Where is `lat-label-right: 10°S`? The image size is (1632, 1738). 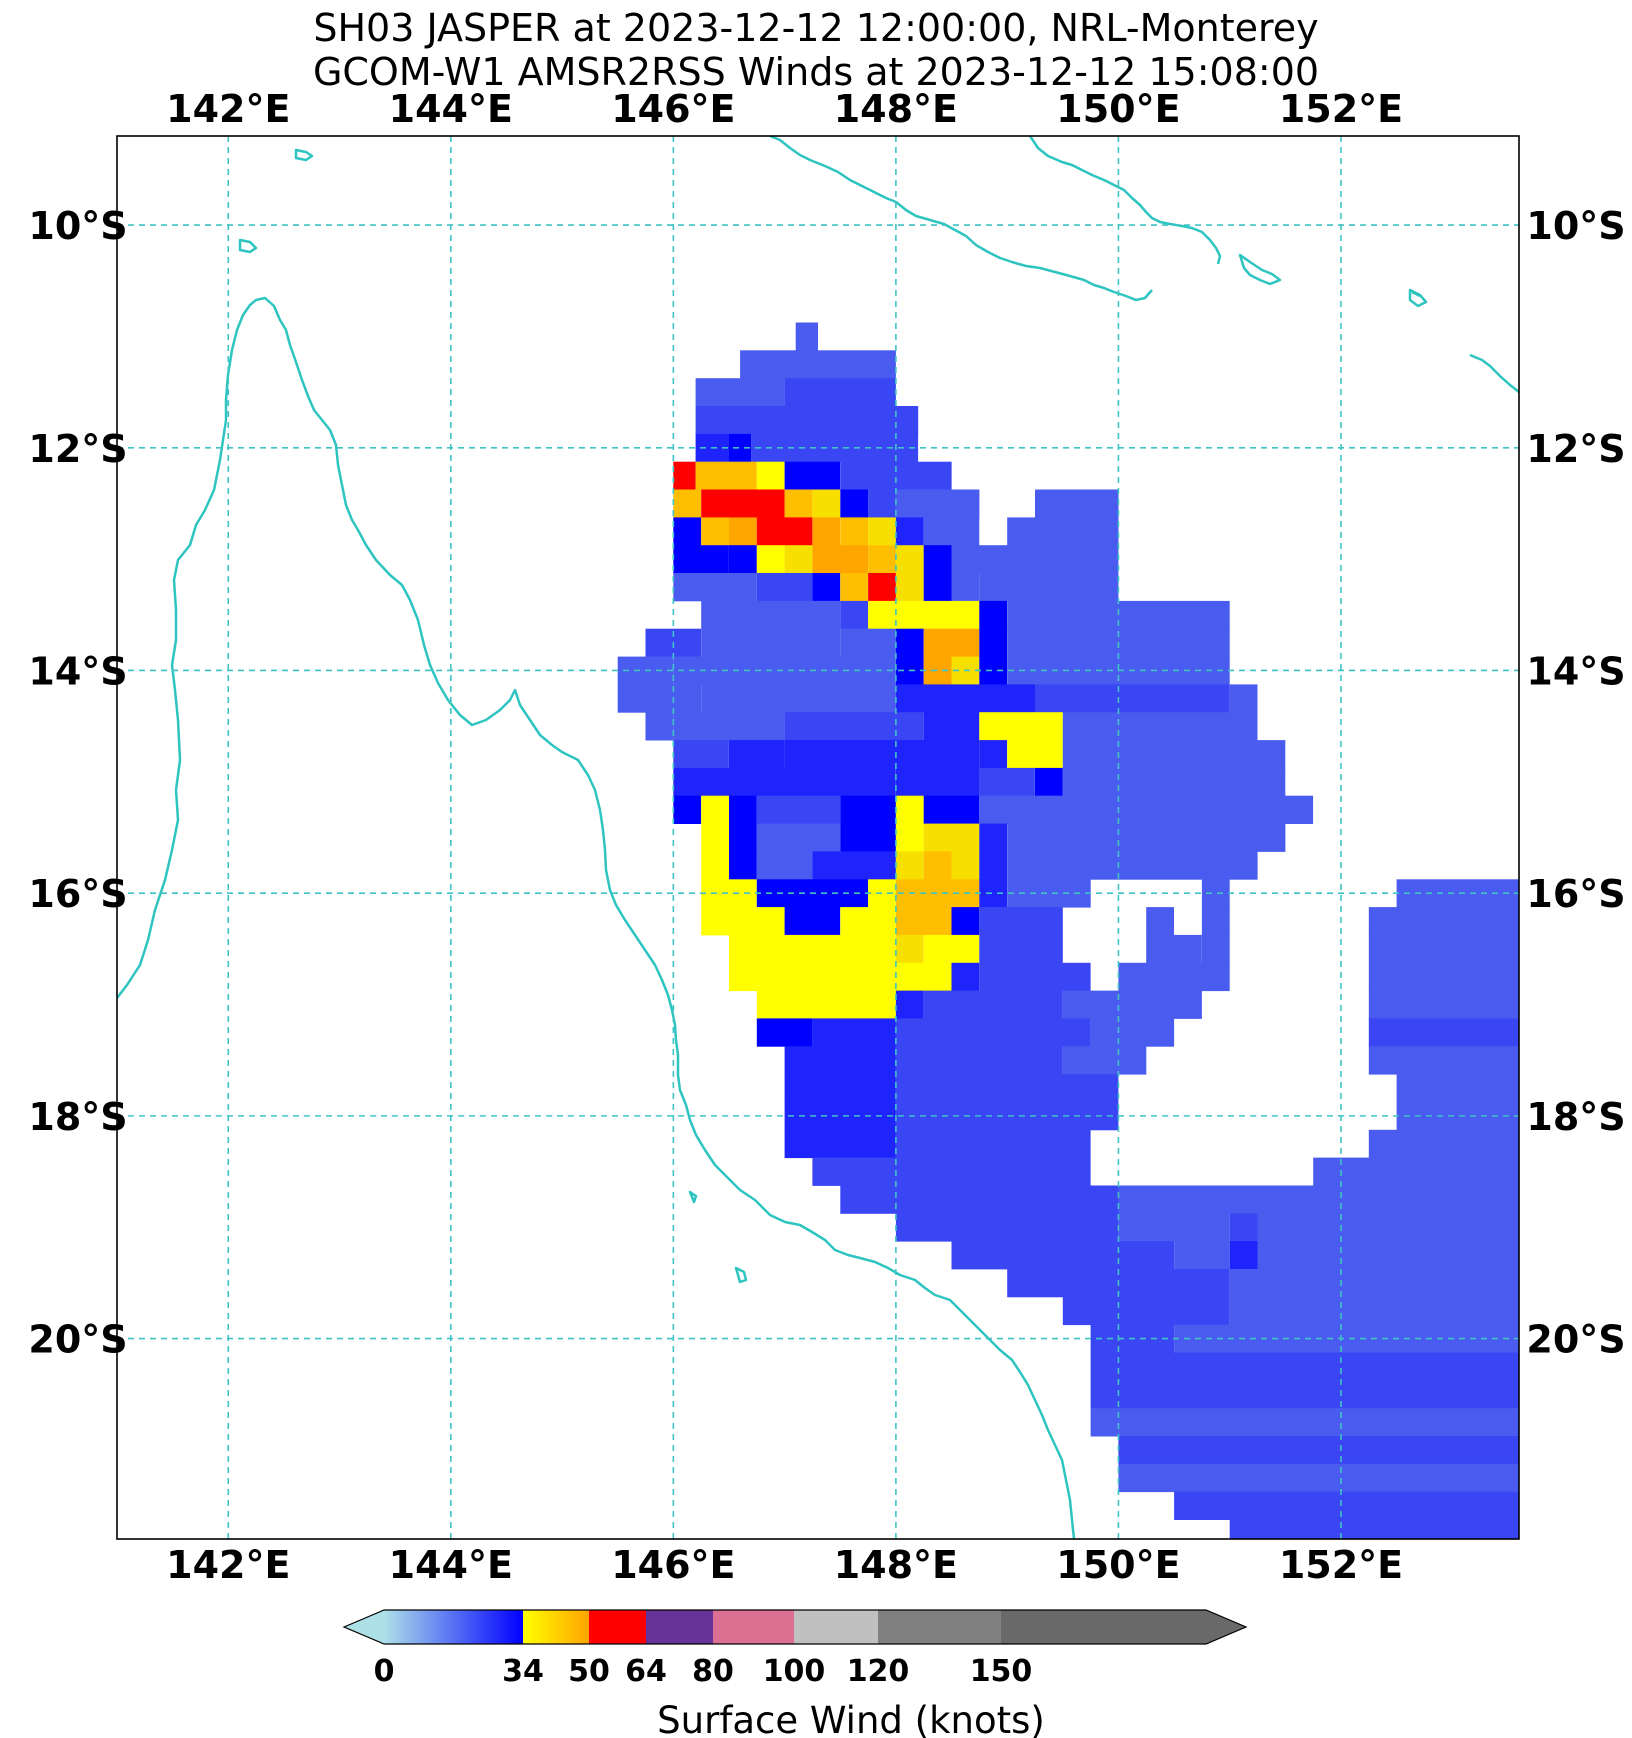 lat-label-right: 10°S is located at coordinates (1575, 226).